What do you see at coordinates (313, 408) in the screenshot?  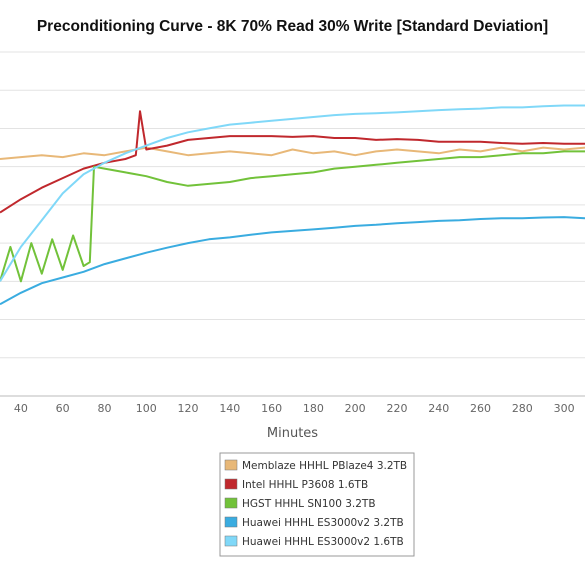 I see `x-tick-label-180: 180` at bounding box center [313, 408].